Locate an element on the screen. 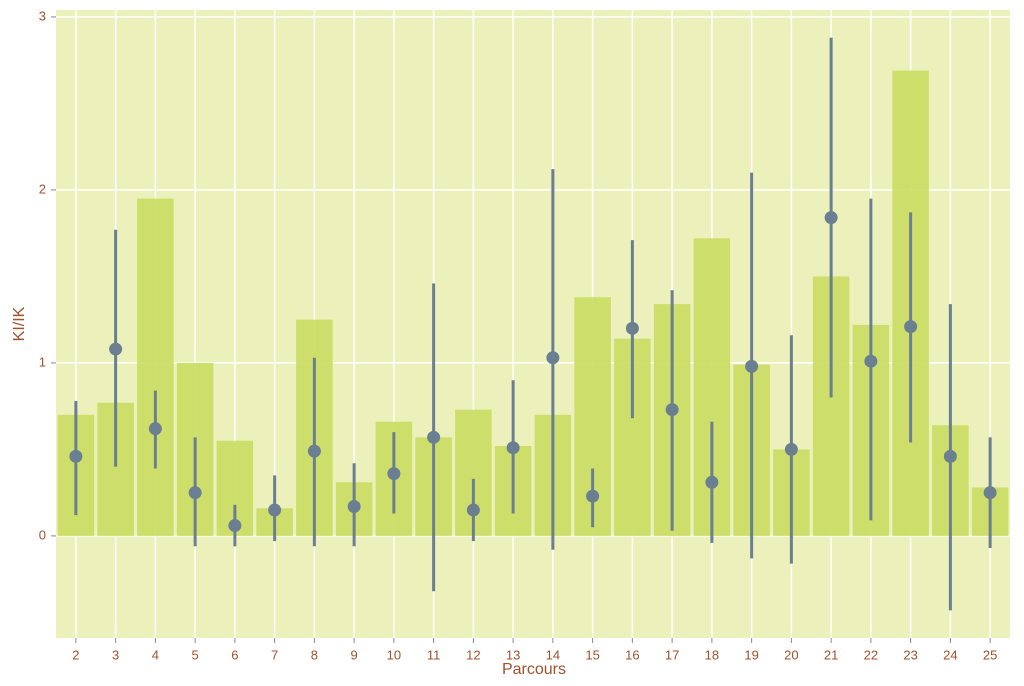 The height and width of the screenshot is (686, 1024). y-tick-label: 0 is located at coordinates (42, 534).